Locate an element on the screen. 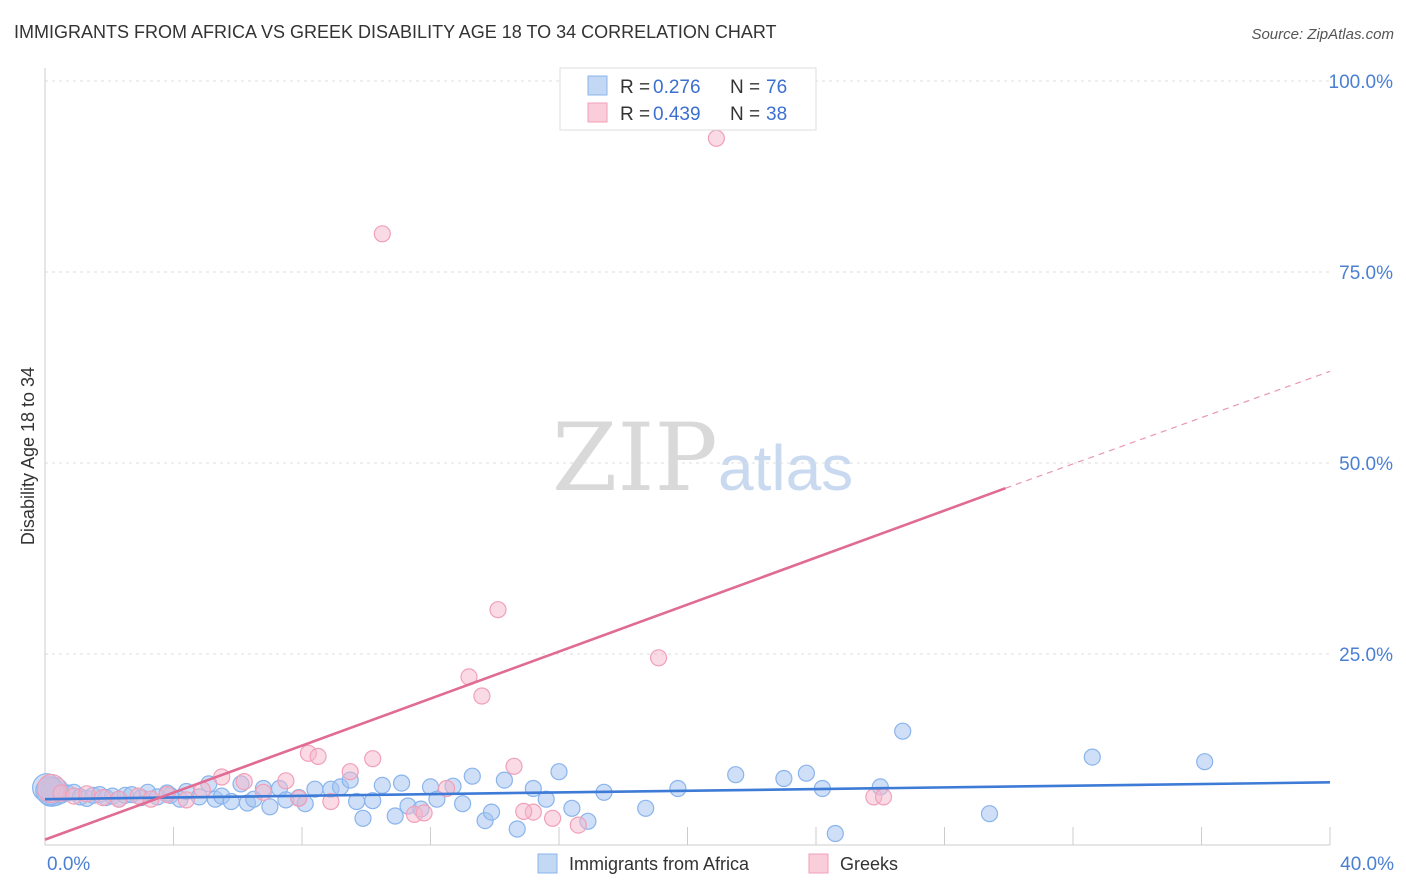 The width and height of the screenshot is (1406, 892). y-tick-label-3: 100.0% is located at coordinates (1361, 82).